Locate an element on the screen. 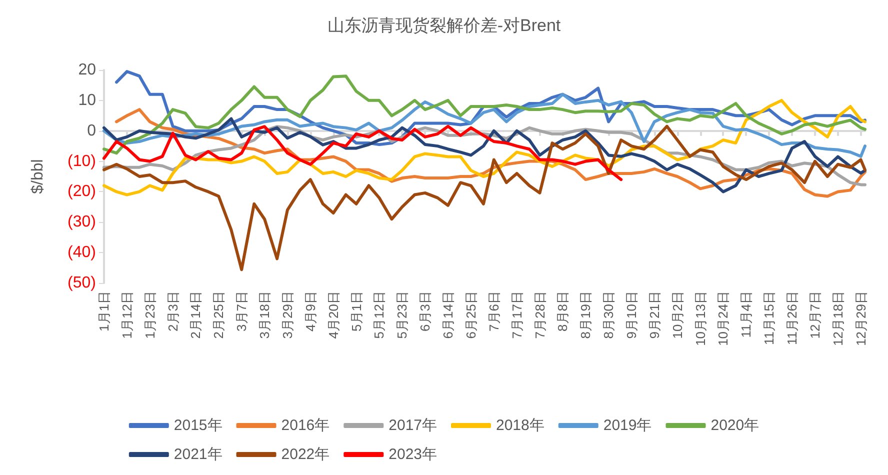  x-tick-label: 5月1日 is located at coordinates (356, 311).